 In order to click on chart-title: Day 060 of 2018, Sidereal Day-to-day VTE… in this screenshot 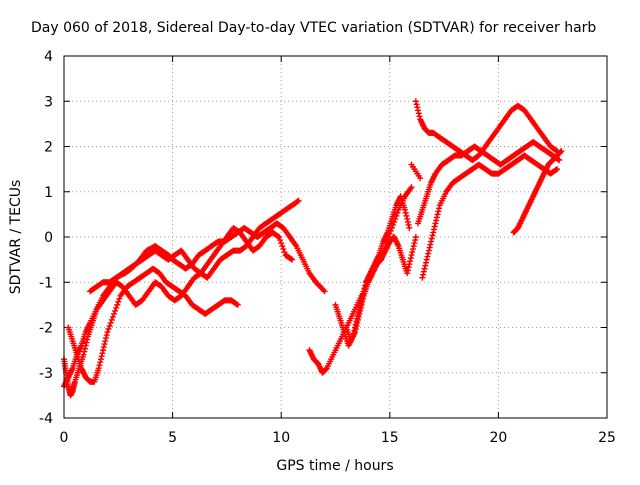, I will do `click(313, 28)`.